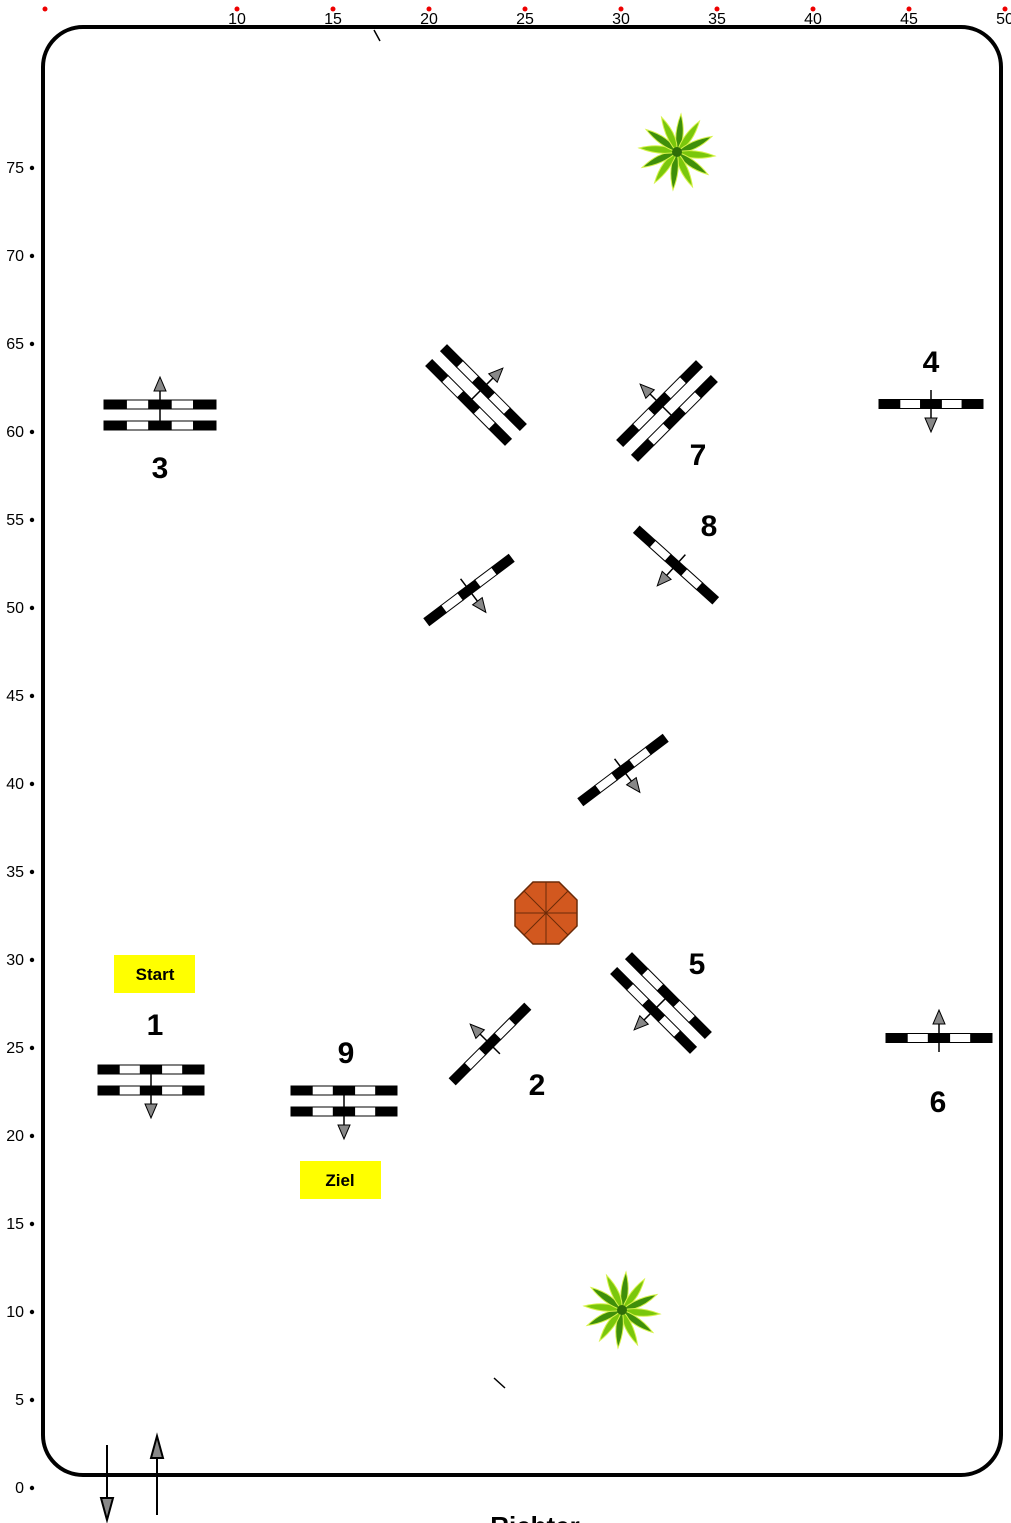 The image size is (1011, 1523). What do you see at coordinates (237, 19) in the screenshot?
I see `top-ruler-label: 10` at bounding box center [237, 19].